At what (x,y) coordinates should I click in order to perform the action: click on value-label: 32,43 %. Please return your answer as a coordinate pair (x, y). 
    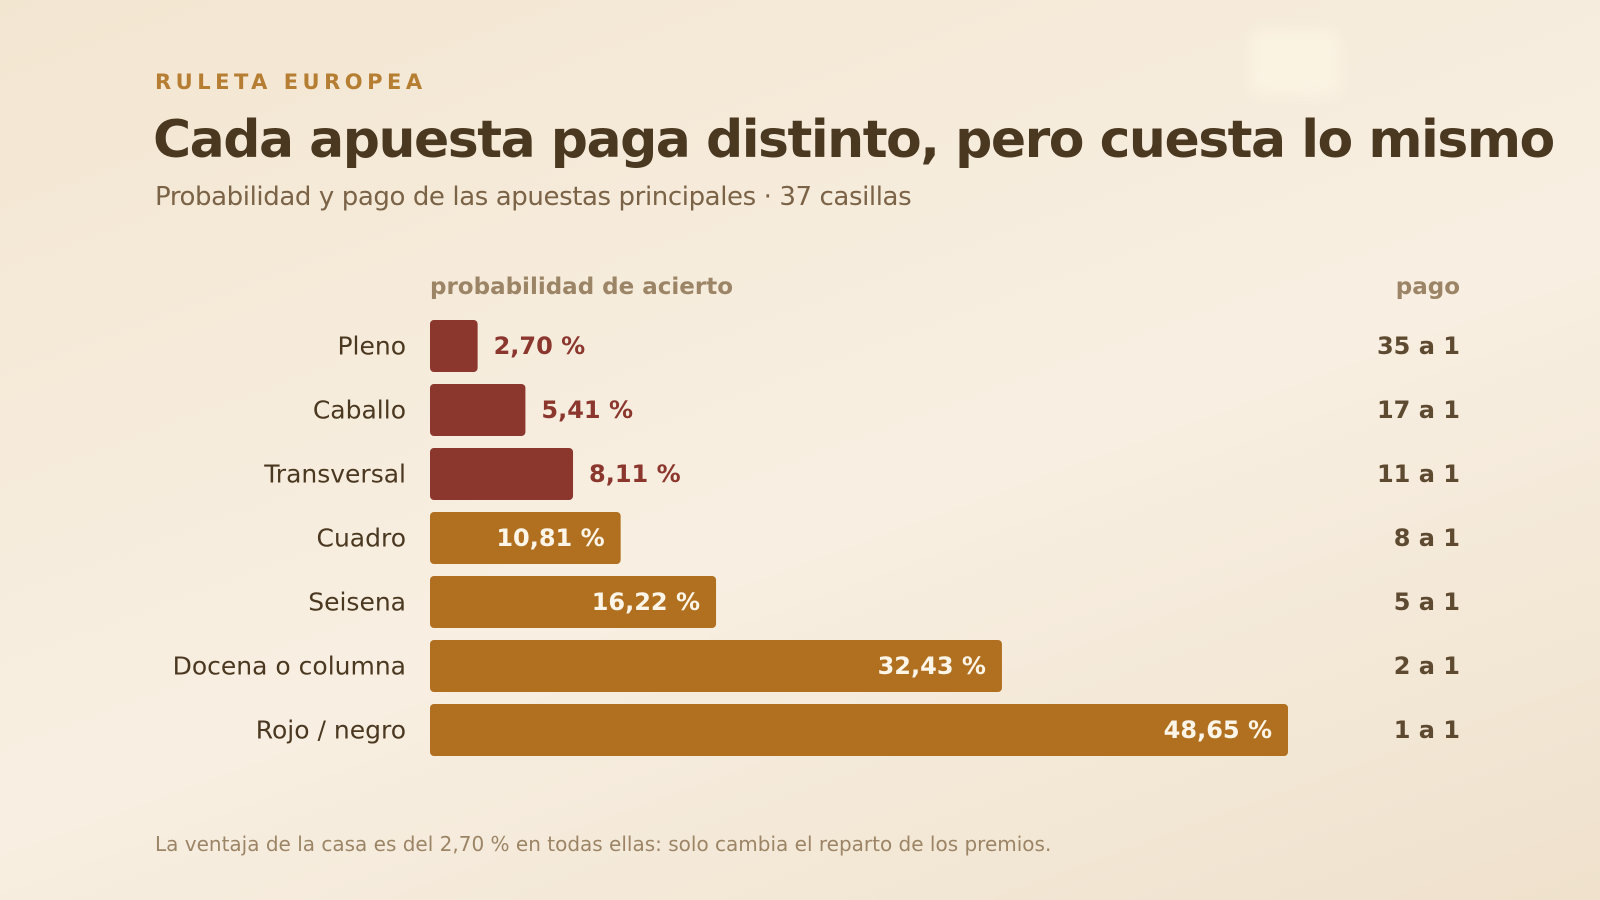
    Looking at the image, I should click on (932, 666).